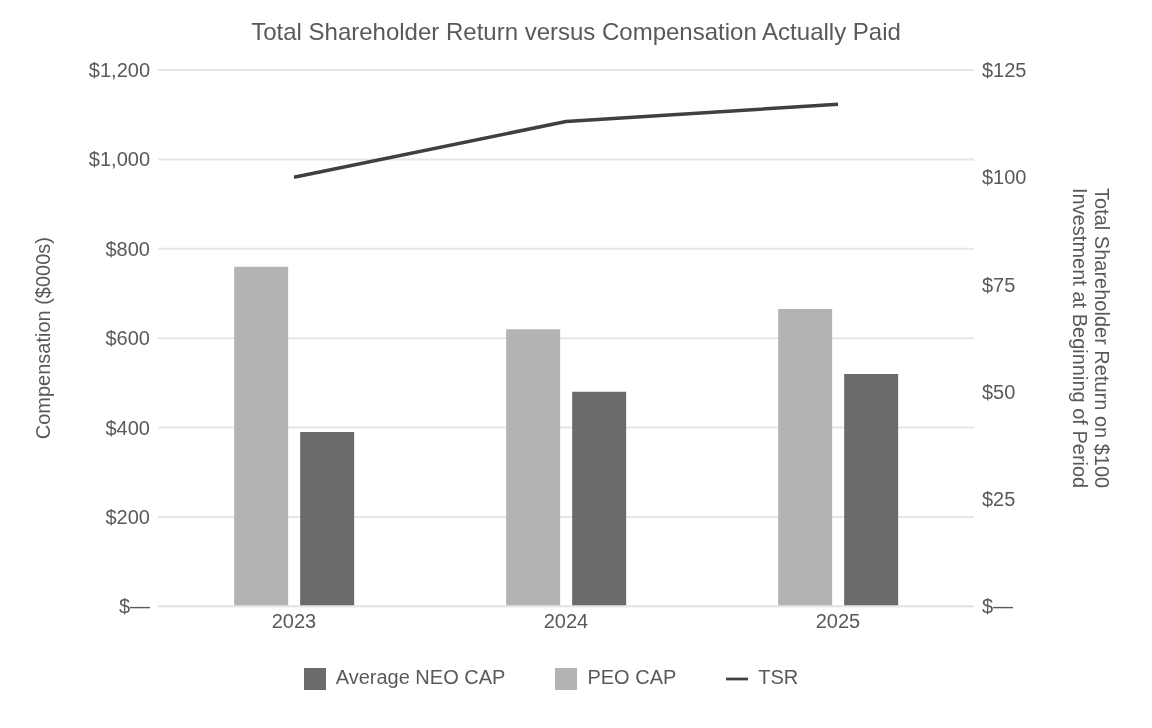  Describe the element at coordinates (1004, 177) in the screenshot. I see `y2-tick-label: $100` at that location.